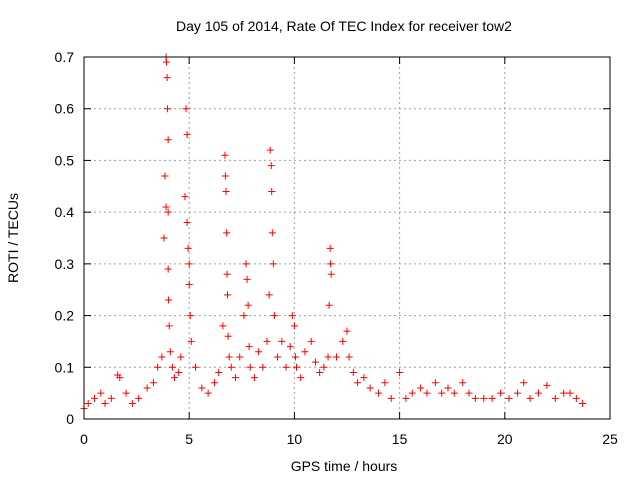 The height and width of the screenshot is (480, 640). Describe the element at coordinates (65, 160) in the screenshot. I see `y-tick-label: 0.5` at that location.